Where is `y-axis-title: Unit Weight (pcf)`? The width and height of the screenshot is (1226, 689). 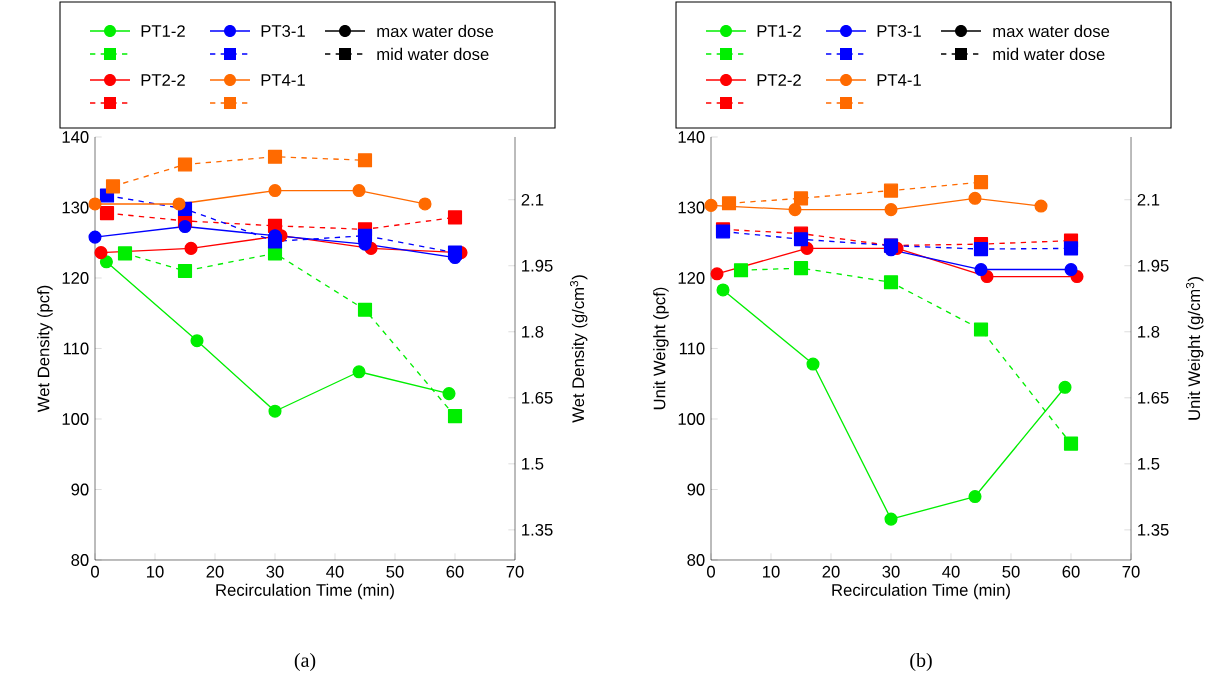 y-axis-title: Unit Weight (pcf) is located at coordinates (661, 348).